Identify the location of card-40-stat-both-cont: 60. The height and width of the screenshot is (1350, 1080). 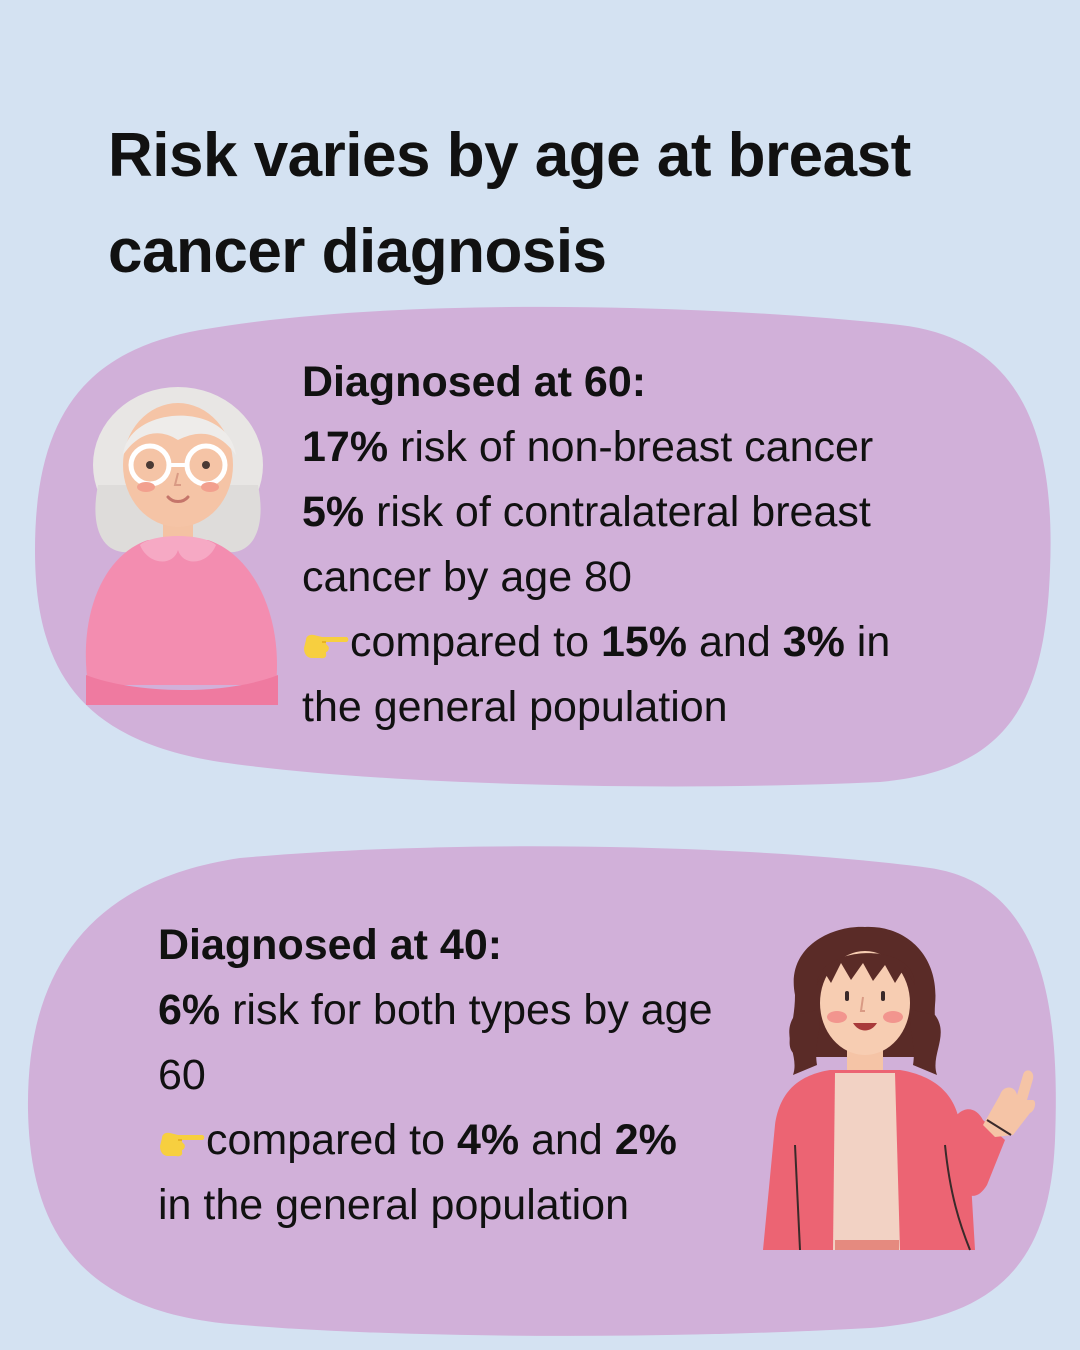
(182, 1075).